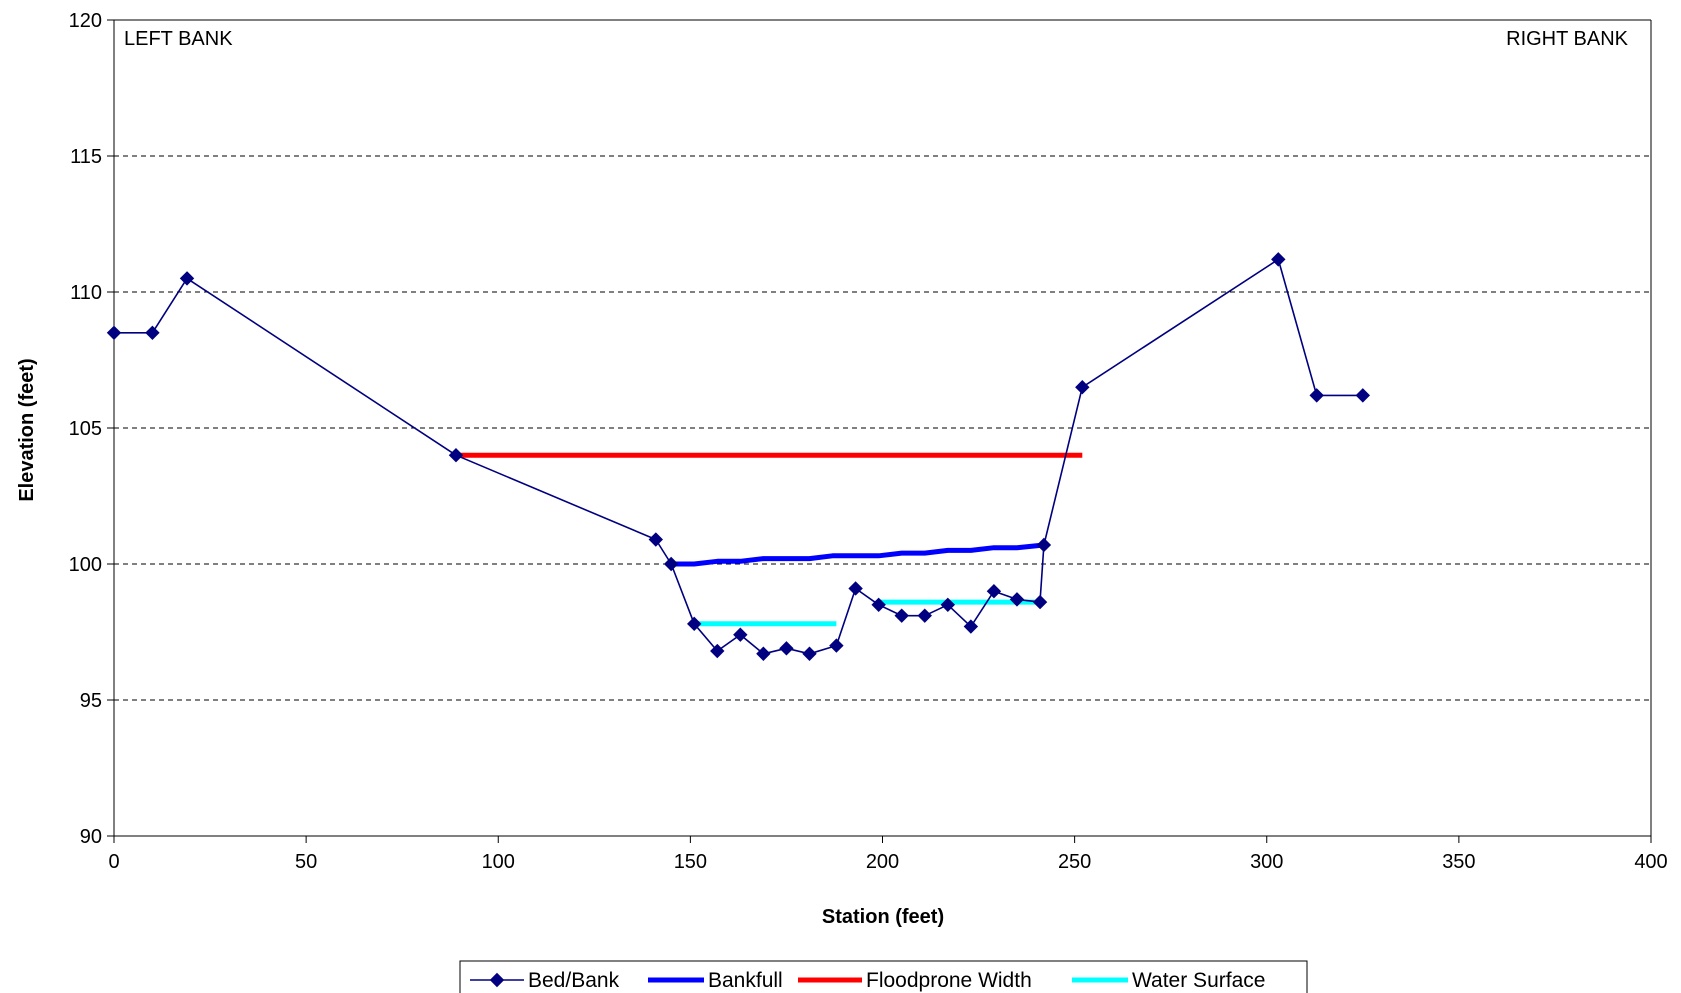  I want to click on legend-frame, so click(883, 976).